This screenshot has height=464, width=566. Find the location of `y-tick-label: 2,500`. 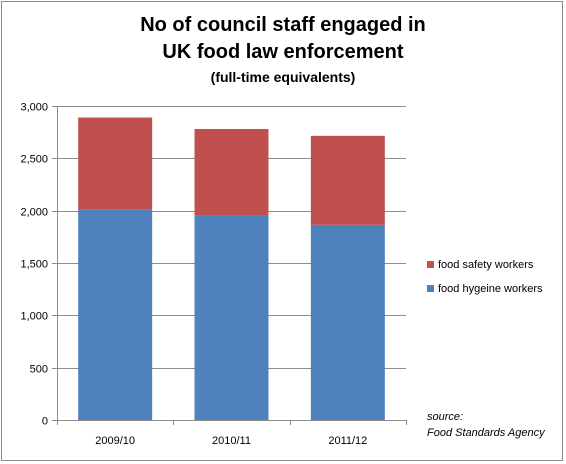

y-tick-label: 2,500 is located at coordinates (34, 160).